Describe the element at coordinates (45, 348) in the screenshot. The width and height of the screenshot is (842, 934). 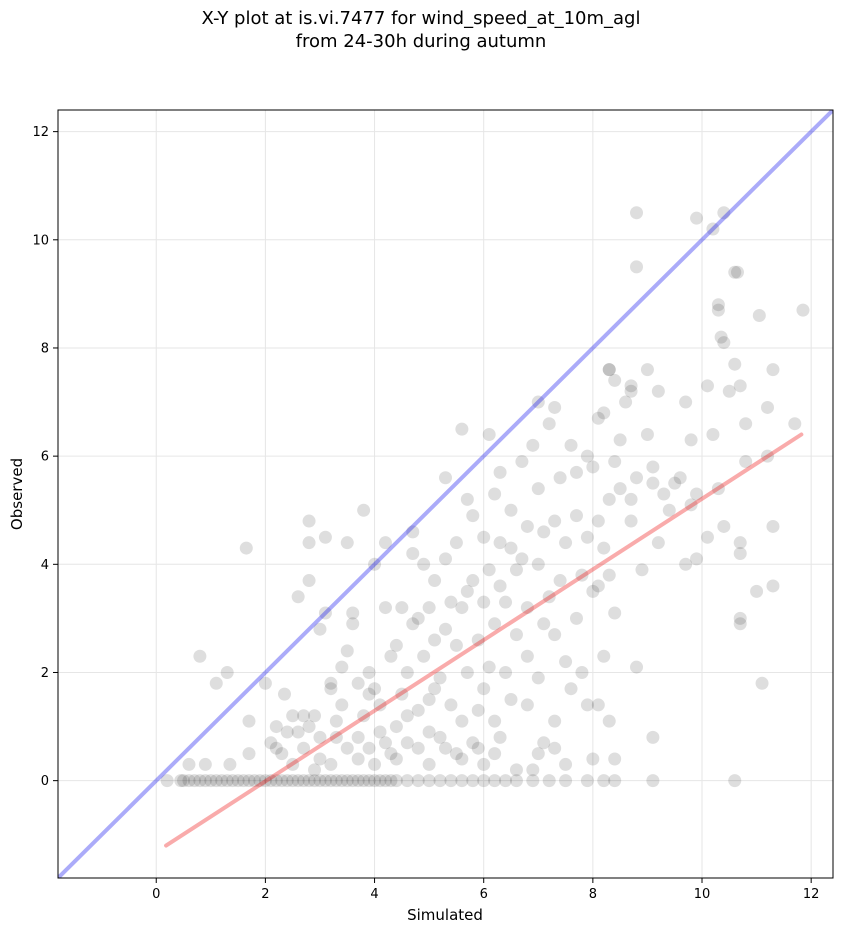
I see `y-tick-label: 8` at that location.